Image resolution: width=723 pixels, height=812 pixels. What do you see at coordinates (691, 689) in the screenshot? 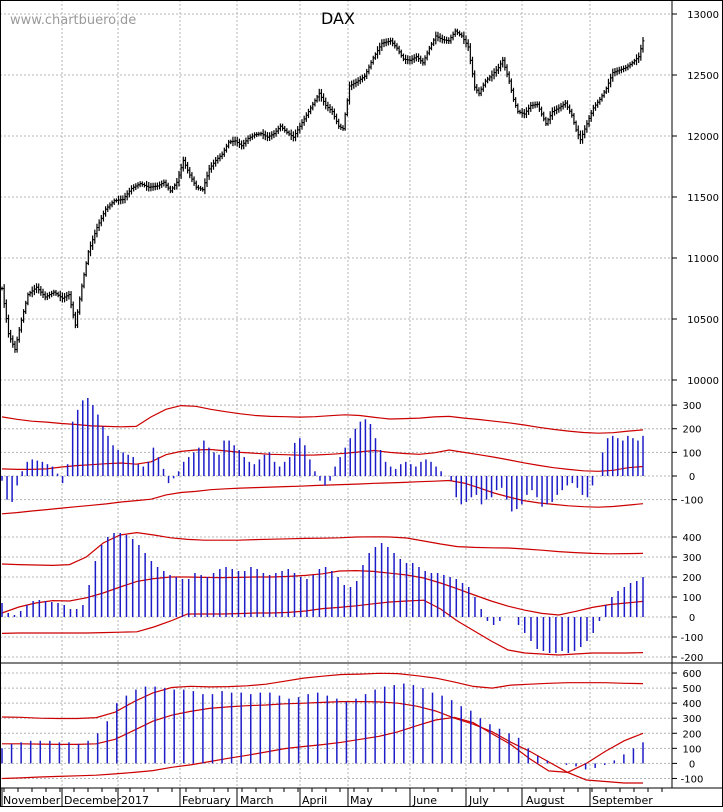
I see `osc-tick-label: 500` at bounding box center [691, 689].